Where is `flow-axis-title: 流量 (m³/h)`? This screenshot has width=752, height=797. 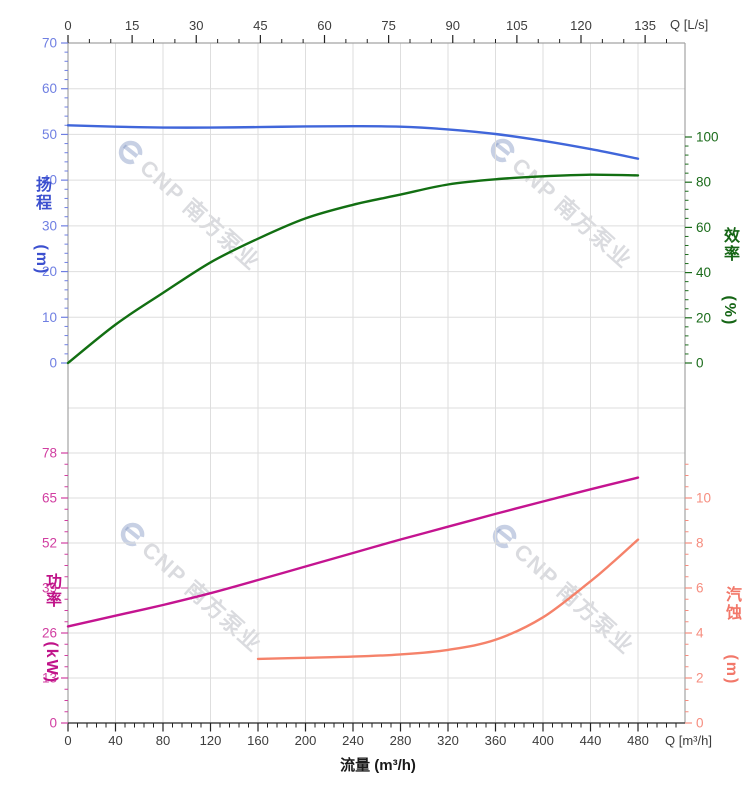
flow-axis-title: 流量 (m³/h) is located at coordinates (378, 765).